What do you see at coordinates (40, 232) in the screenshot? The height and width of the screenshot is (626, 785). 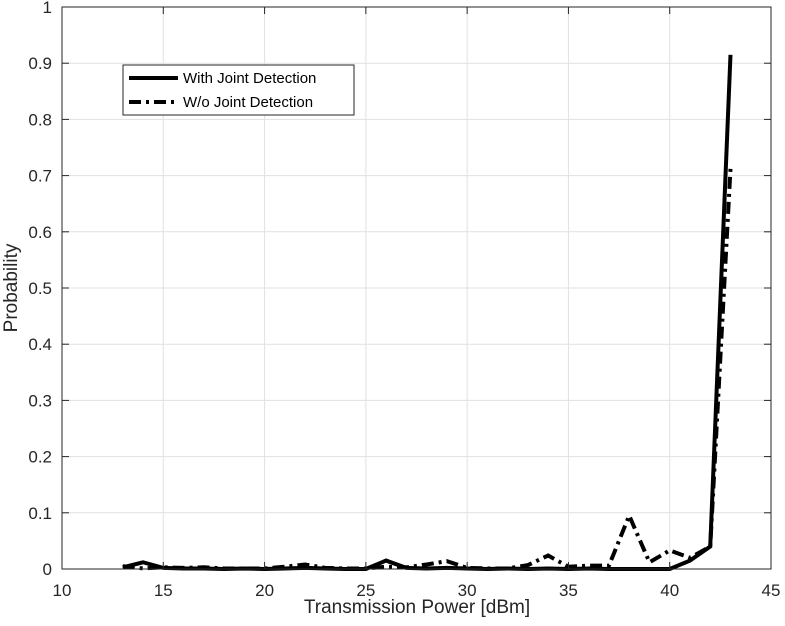 I see `y-tick-label: 0.6` at bounding box center [40, 232].